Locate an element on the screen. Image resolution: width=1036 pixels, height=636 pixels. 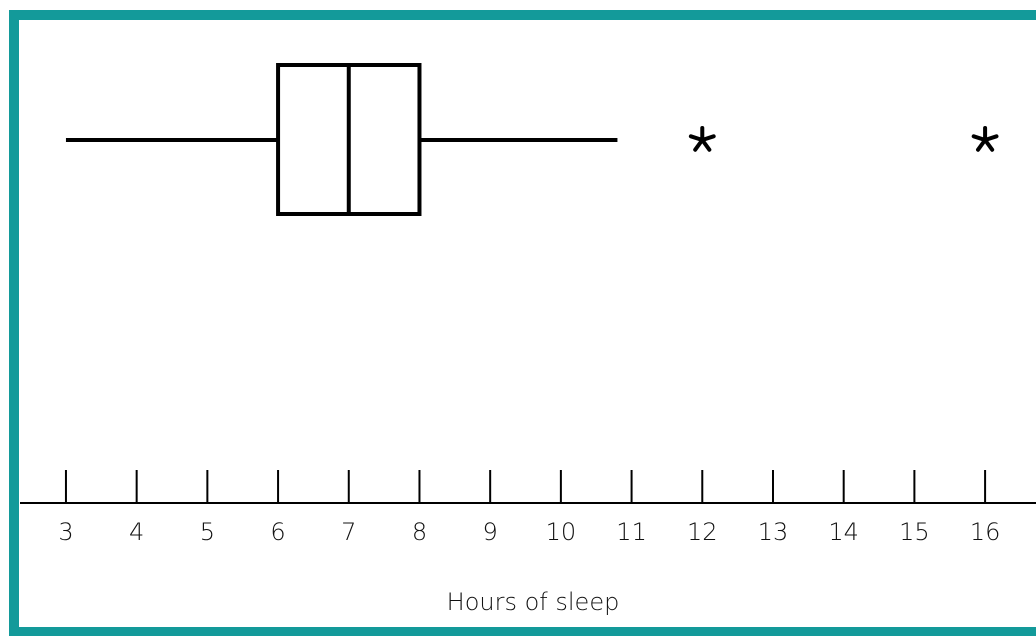
x-tick-label: 10 is located at coordinates (561, 532).